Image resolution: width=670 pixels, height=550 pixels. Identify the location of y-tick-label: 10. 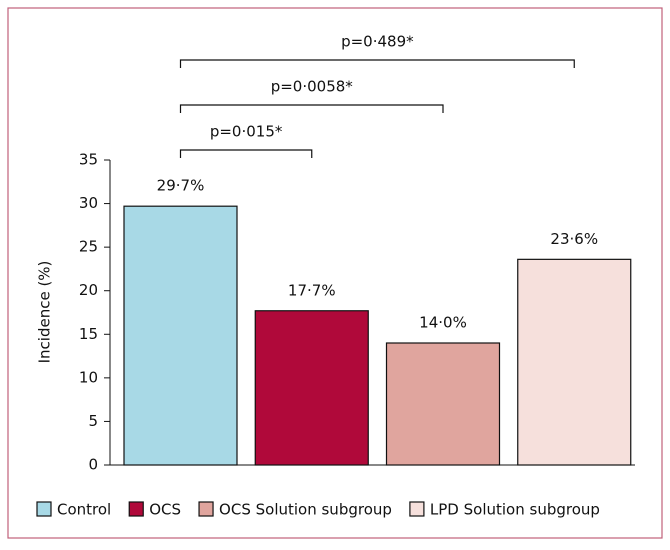
(88, 377).